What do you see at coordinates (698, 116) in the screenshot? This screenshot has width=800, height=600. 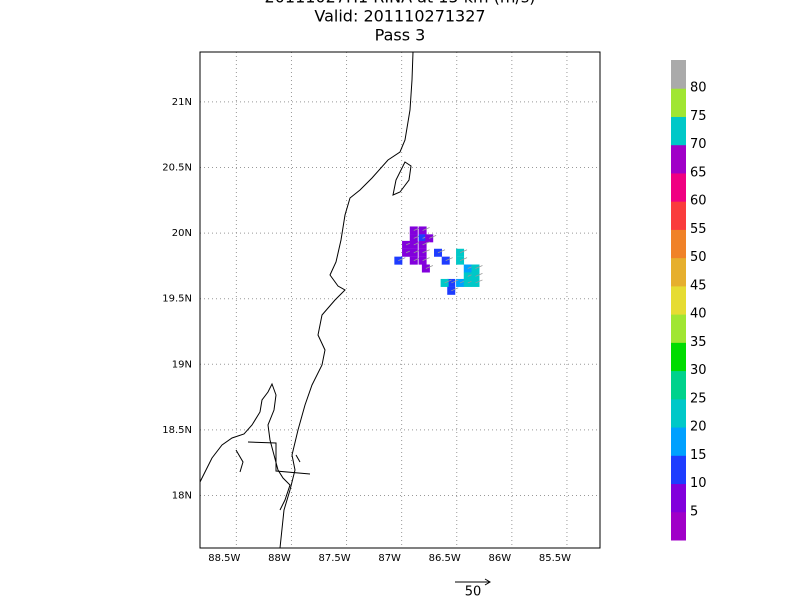 I see `colorbar-label: 75` at bounding box center [698, 116].